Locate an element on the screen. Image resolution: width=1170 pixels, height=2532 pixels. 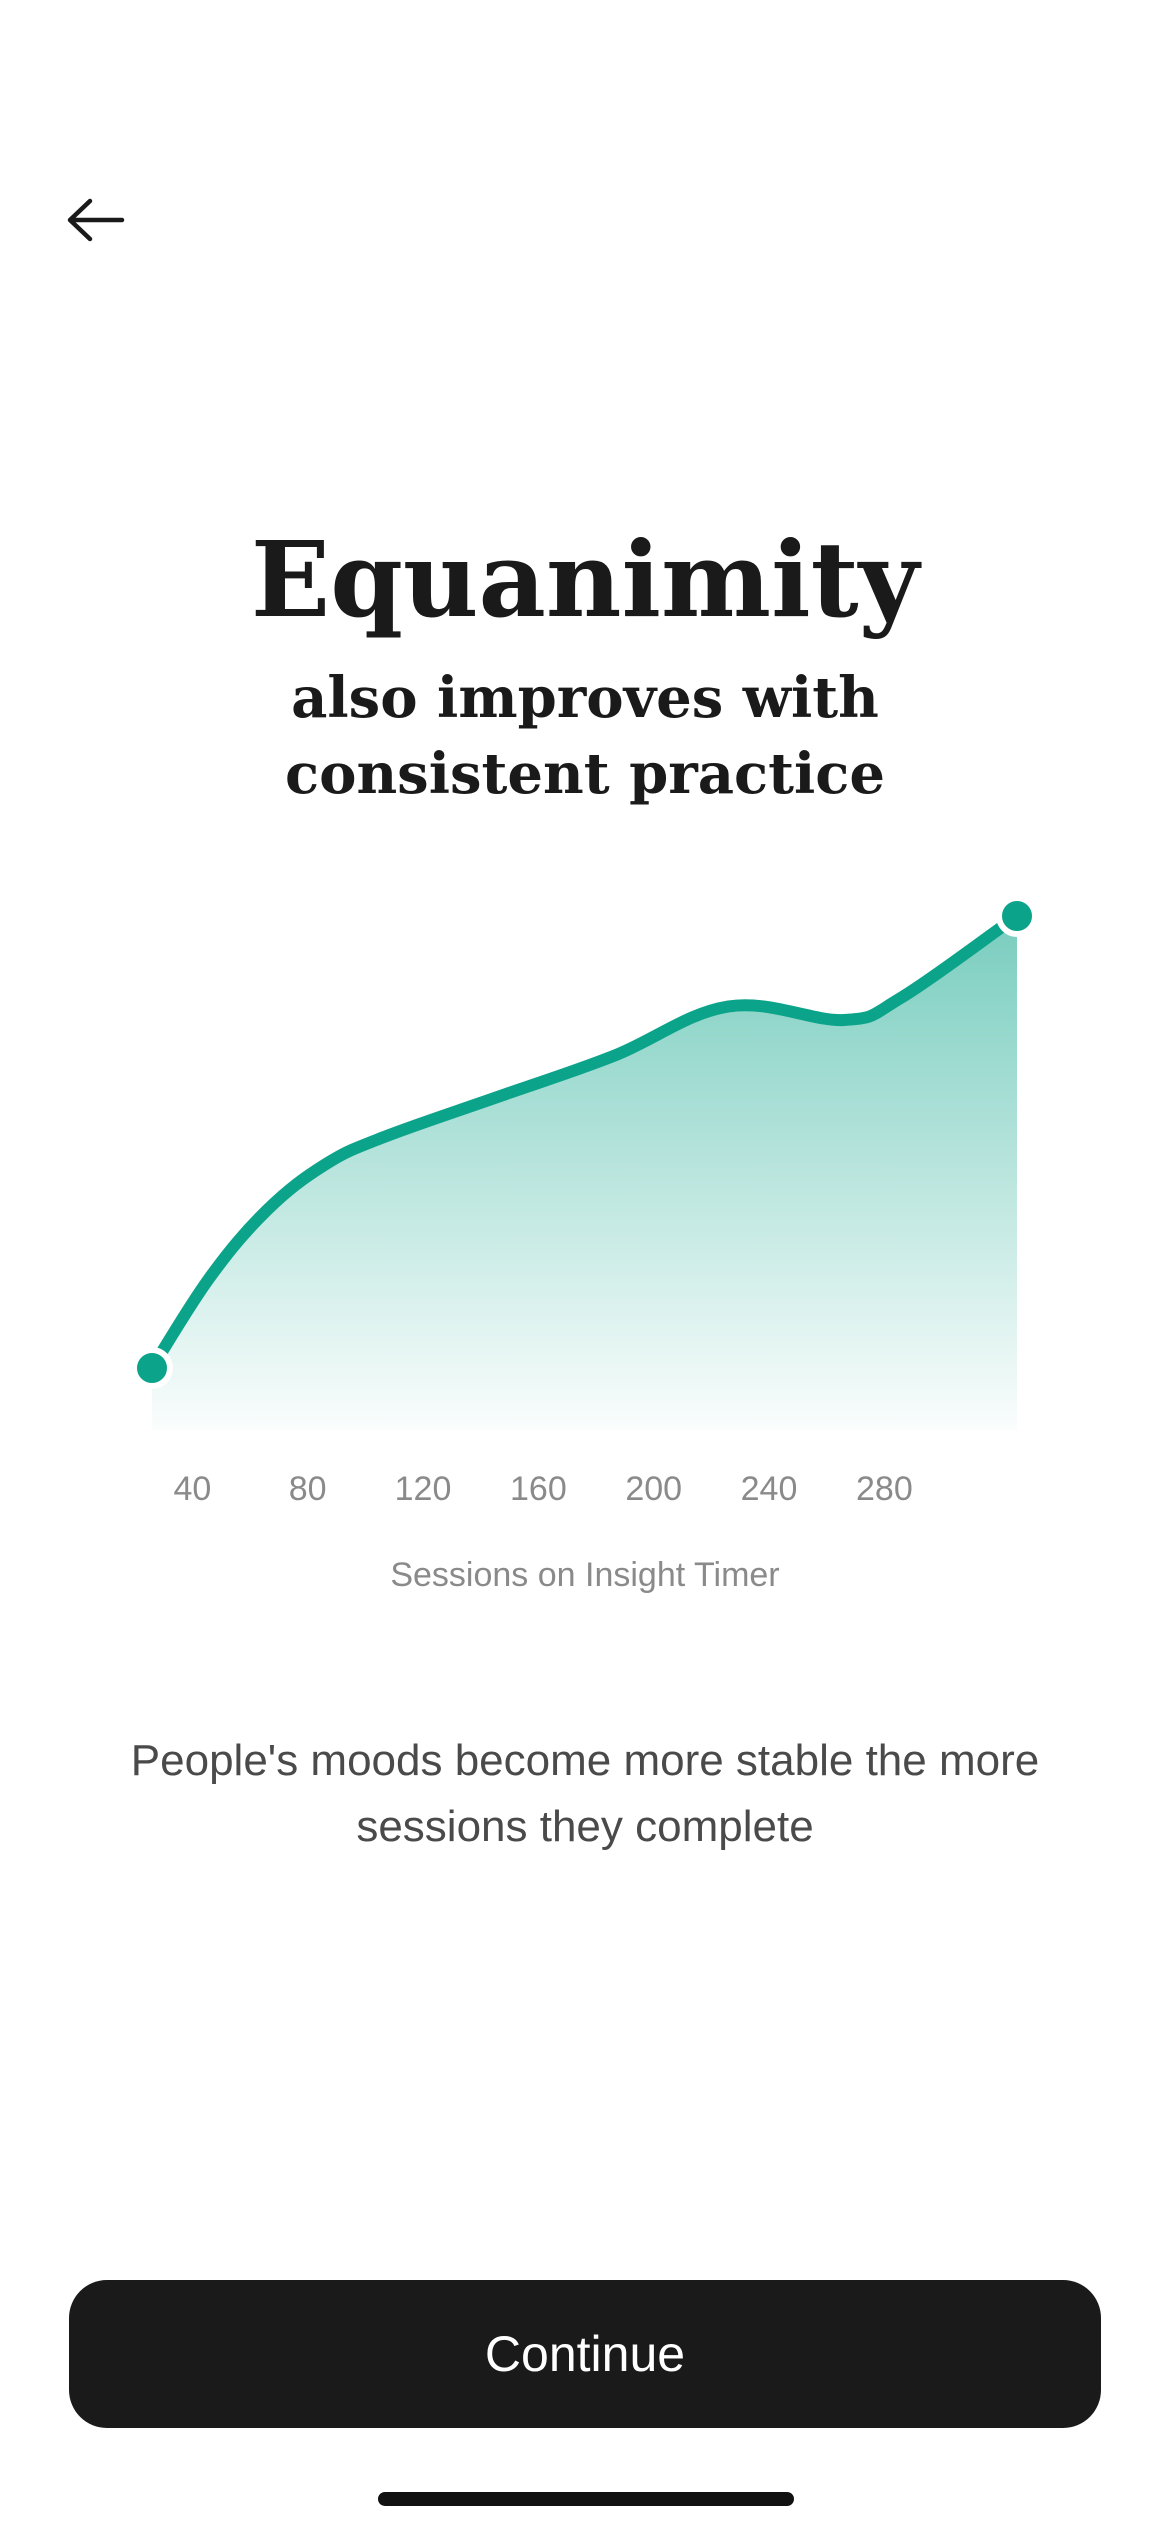
back-button is located at coordinates (96, 220).